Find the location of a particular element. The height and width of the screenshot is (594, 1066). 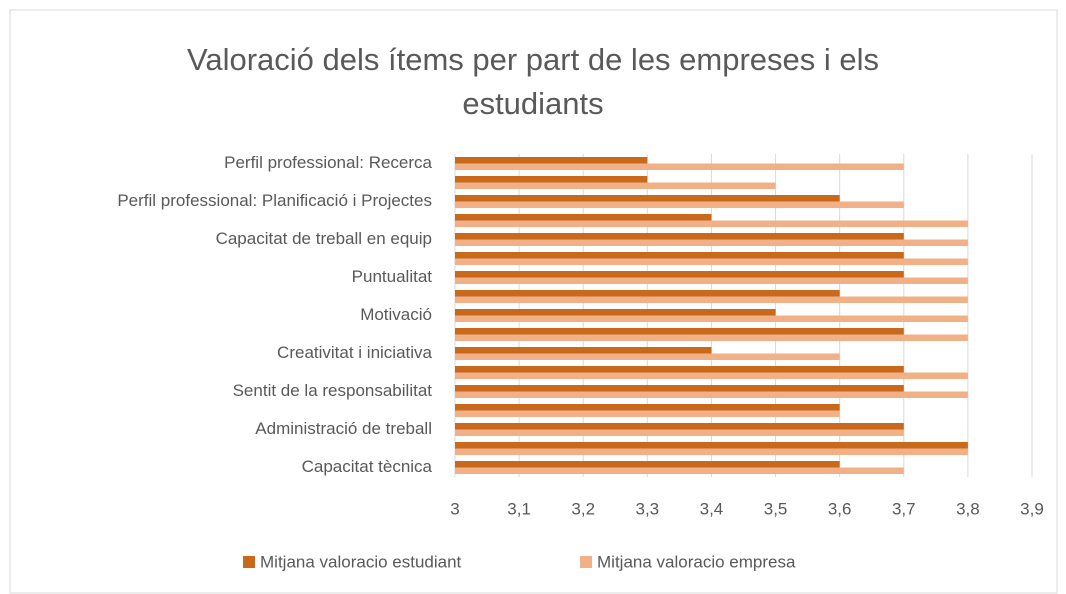

y-tick-label: Capacitat tècnica is located at coordinates (367, 466).